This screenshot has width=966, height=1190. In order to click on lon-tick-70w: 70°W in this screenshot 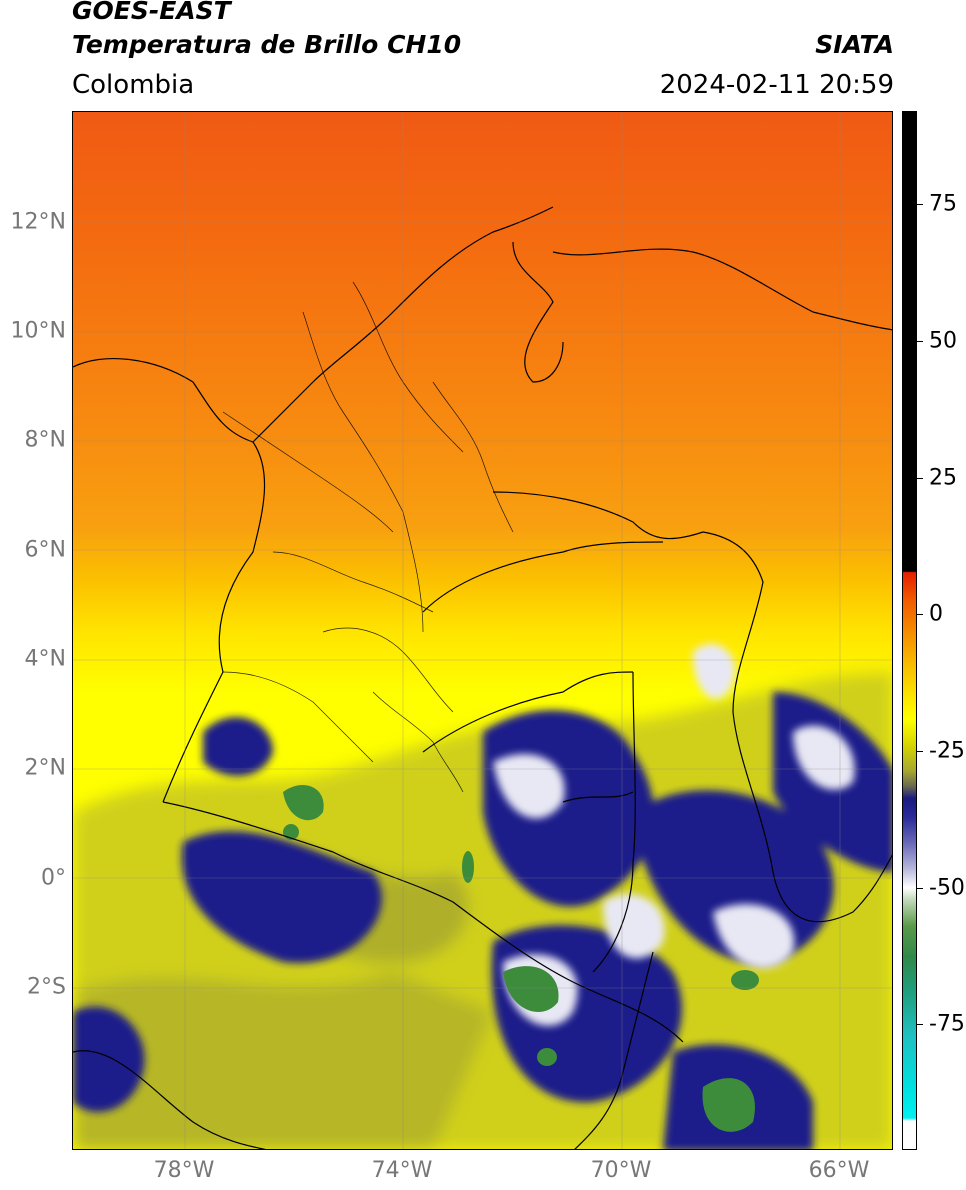, I will do `click(621, 1170)`.